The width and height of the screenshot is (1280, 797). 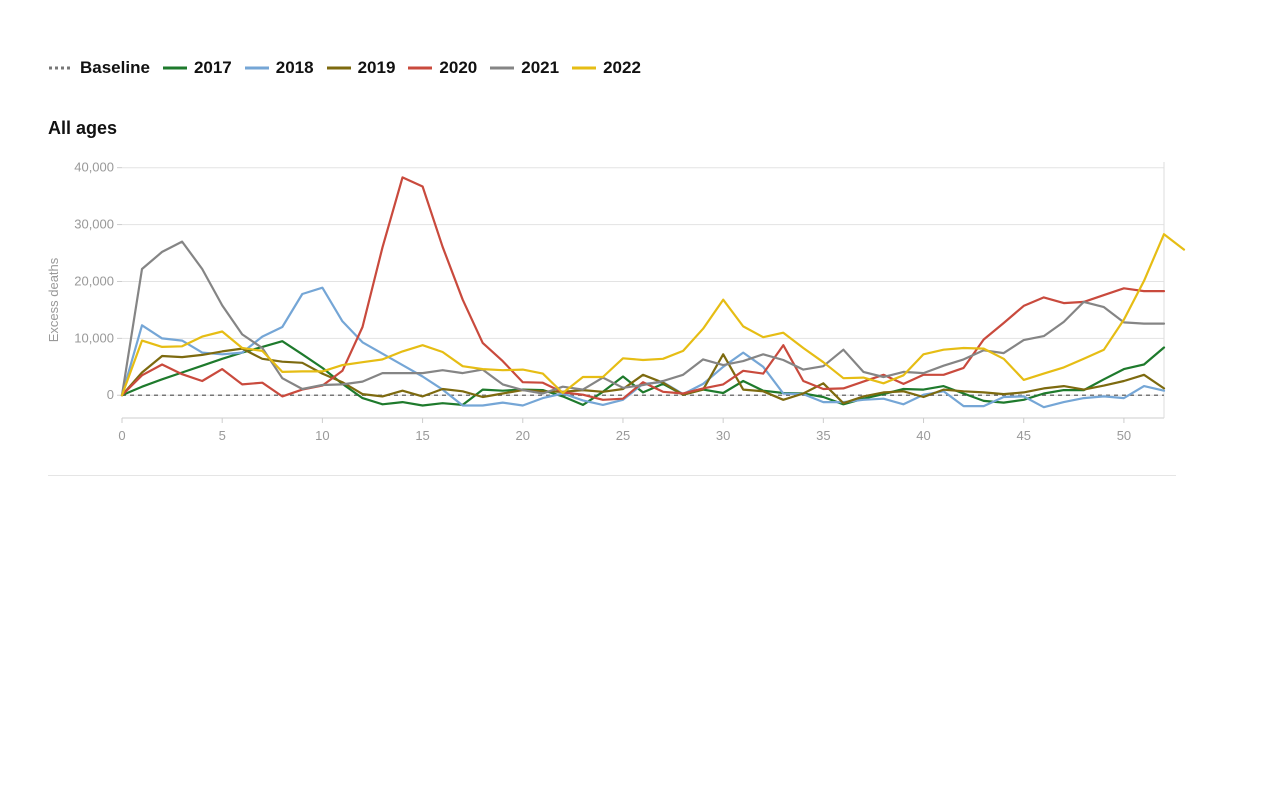 What do you see at coordinates (420, 68) in the screenshot?
I see `legend-swatch-2020` at bounding box center [420, 68].